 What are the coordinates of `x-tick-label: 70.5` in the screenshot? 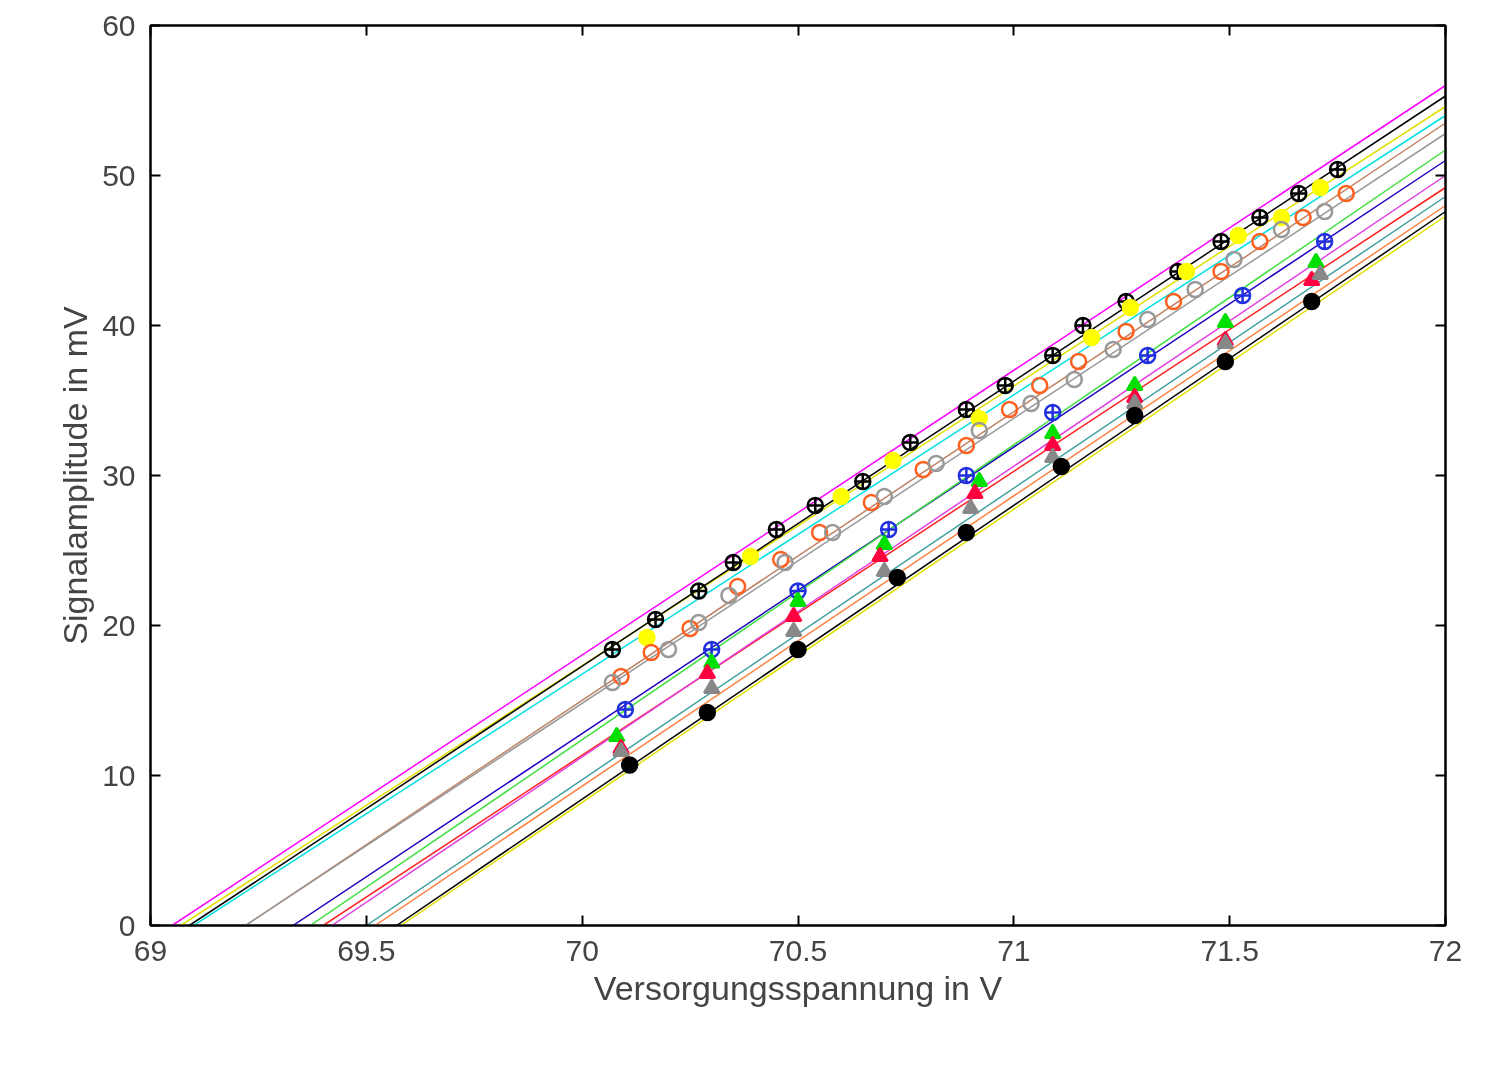 It's located at (798, 950).